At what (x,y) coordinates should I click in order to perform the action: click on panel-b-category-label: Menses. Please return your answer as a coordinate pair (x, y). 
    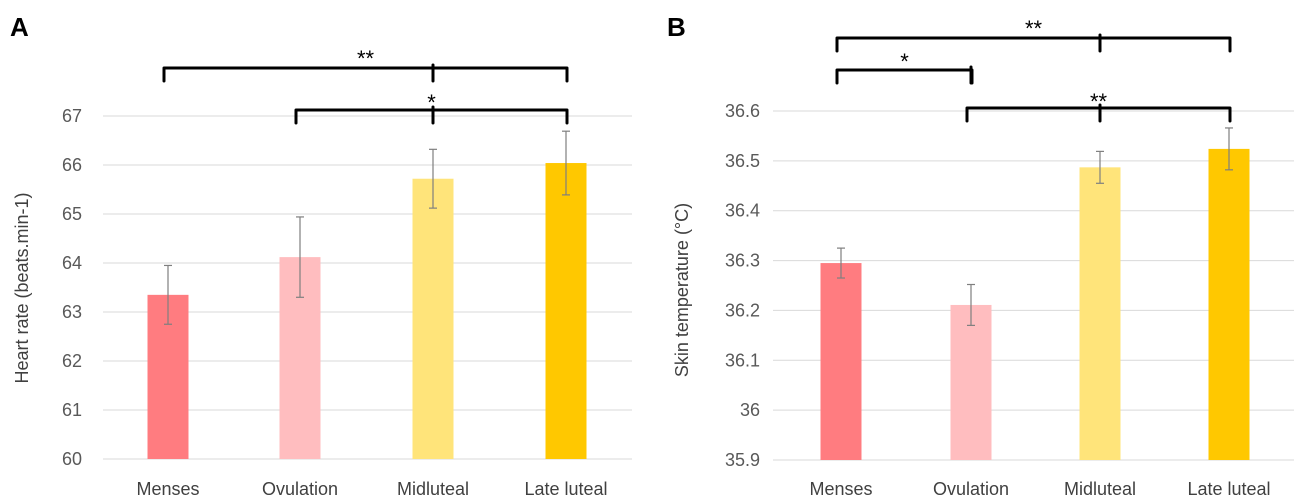
    Looking at the image, I should click on (840, 489).